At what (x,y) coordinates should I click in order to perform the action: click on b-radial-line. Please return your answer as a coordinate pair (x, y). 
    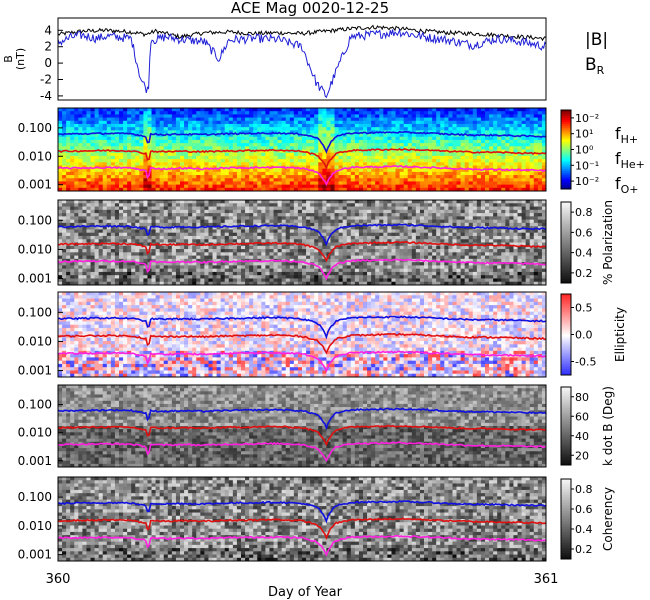
    Looking at the image, I should click on (302, 63).